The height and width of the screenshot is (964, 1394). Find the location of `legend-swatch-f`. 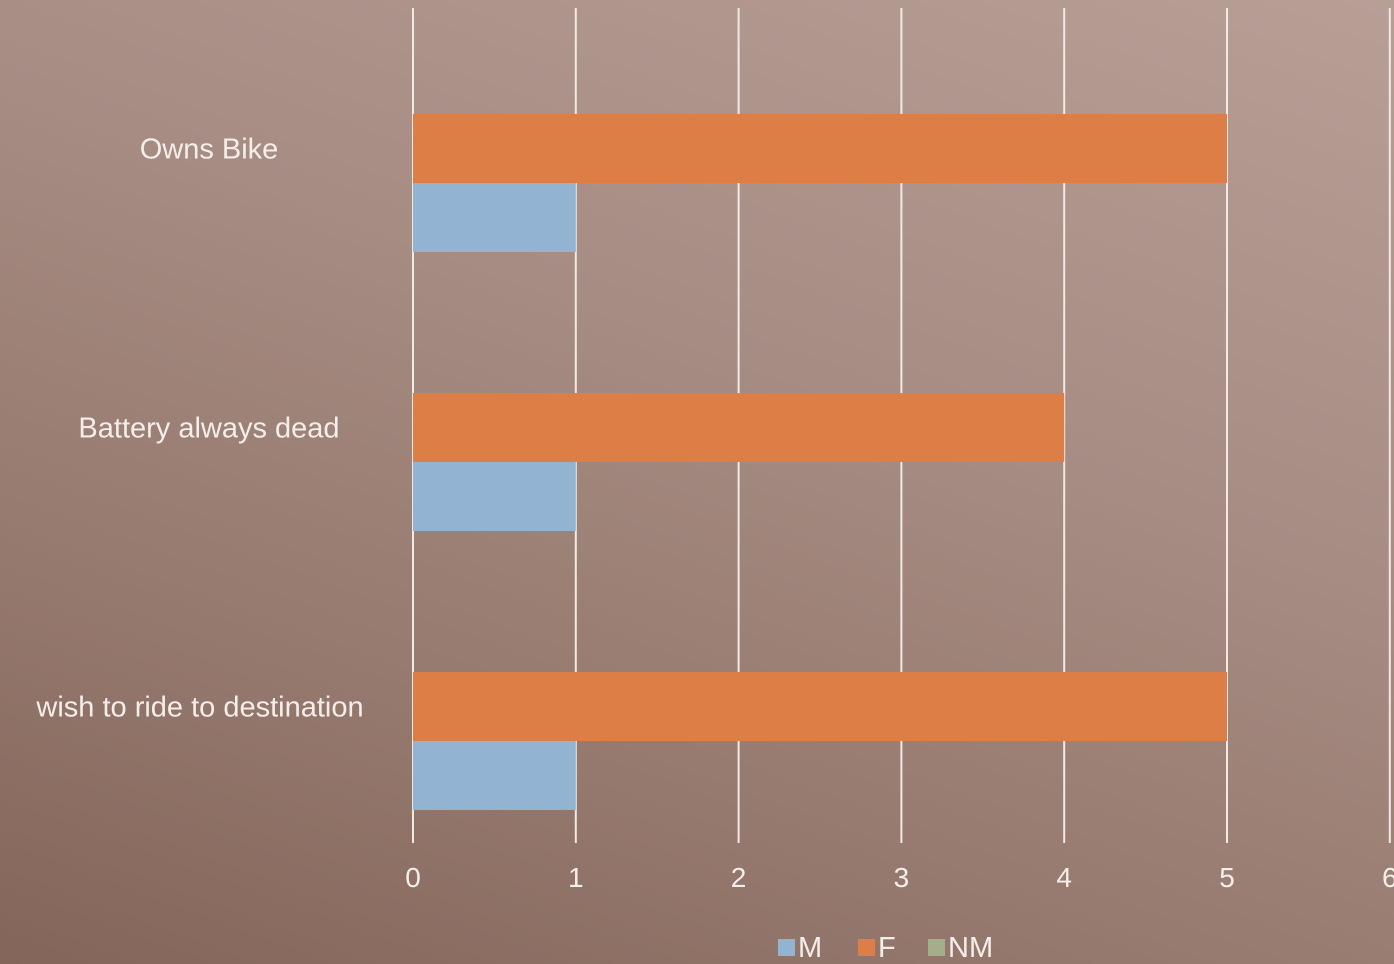

legend-swatch-f is located at coordinates (866, 947).